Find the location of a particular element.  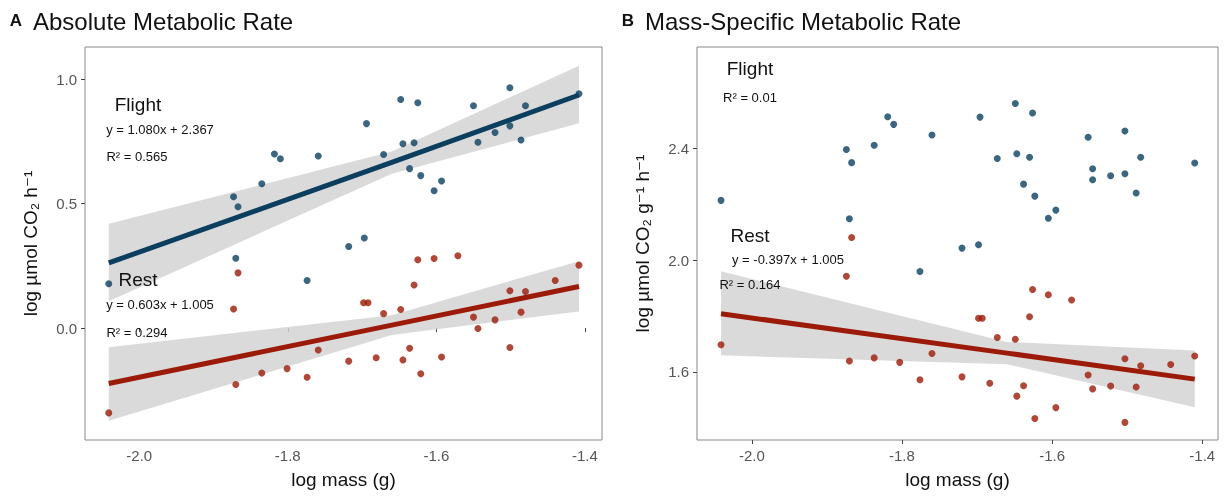

y-axis-title: log µmol CO₂ h⁻¹ is located at coordinates (30, 243).